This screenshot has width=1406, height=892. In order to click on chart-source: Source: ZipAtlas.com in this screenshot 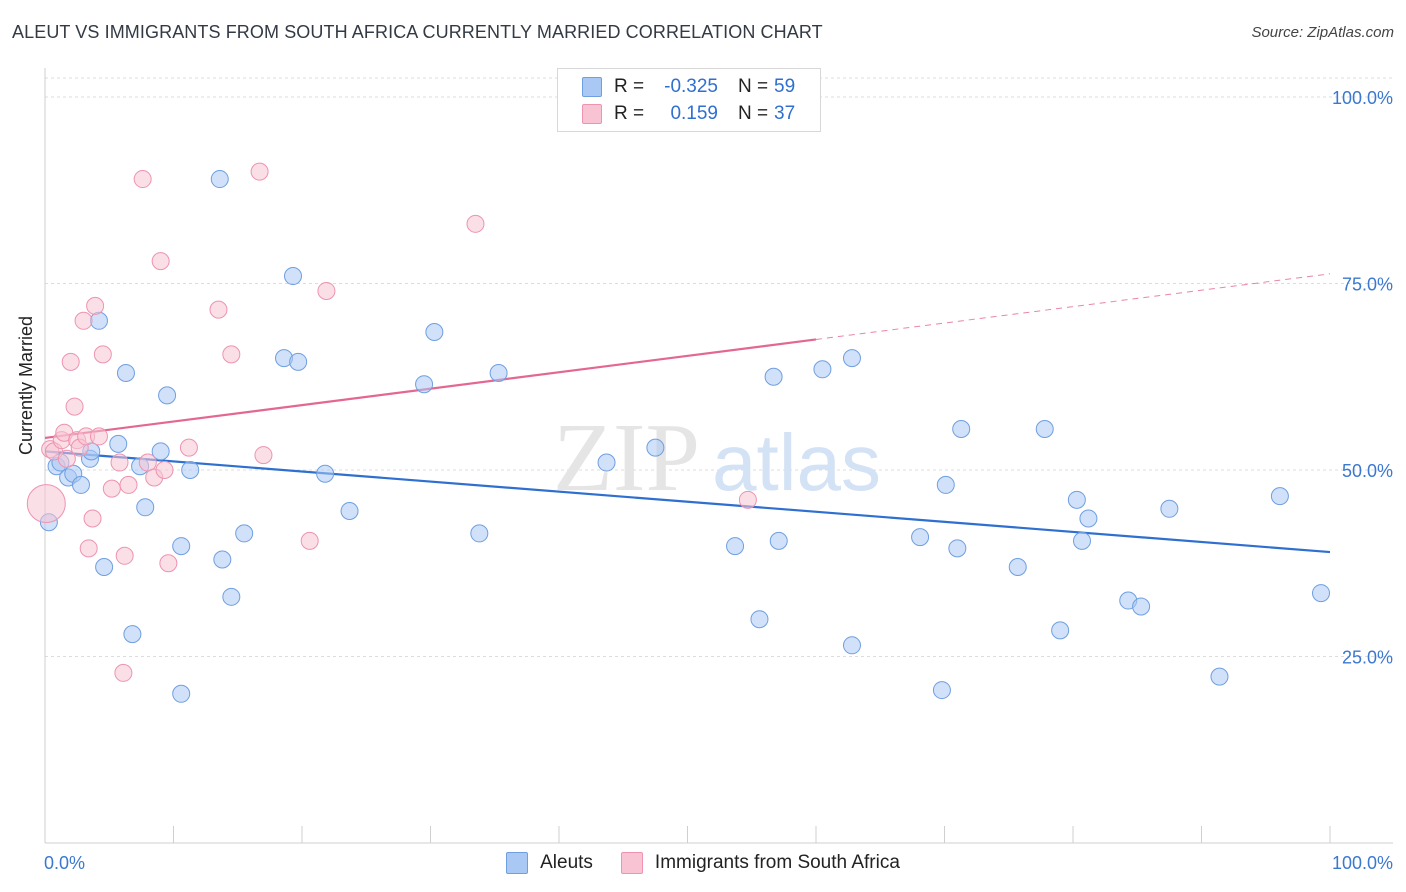, I will do `click(1322, 32)`.